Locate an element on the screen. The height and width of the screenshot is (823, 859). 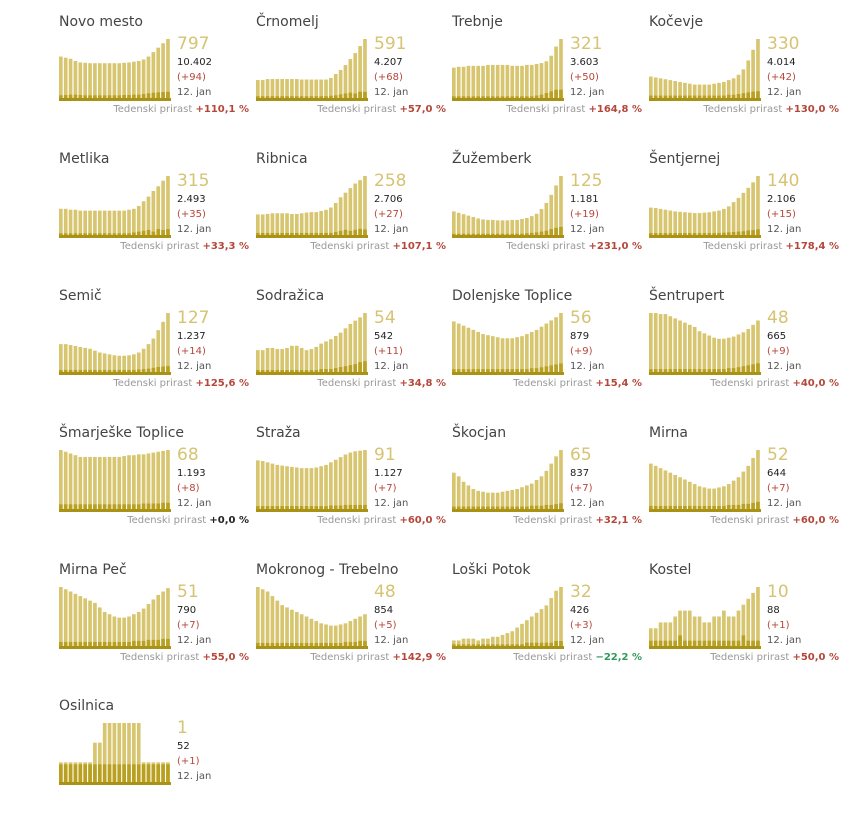
weekly-growth-value: +164,8 % is located at coordinates (615, 109).